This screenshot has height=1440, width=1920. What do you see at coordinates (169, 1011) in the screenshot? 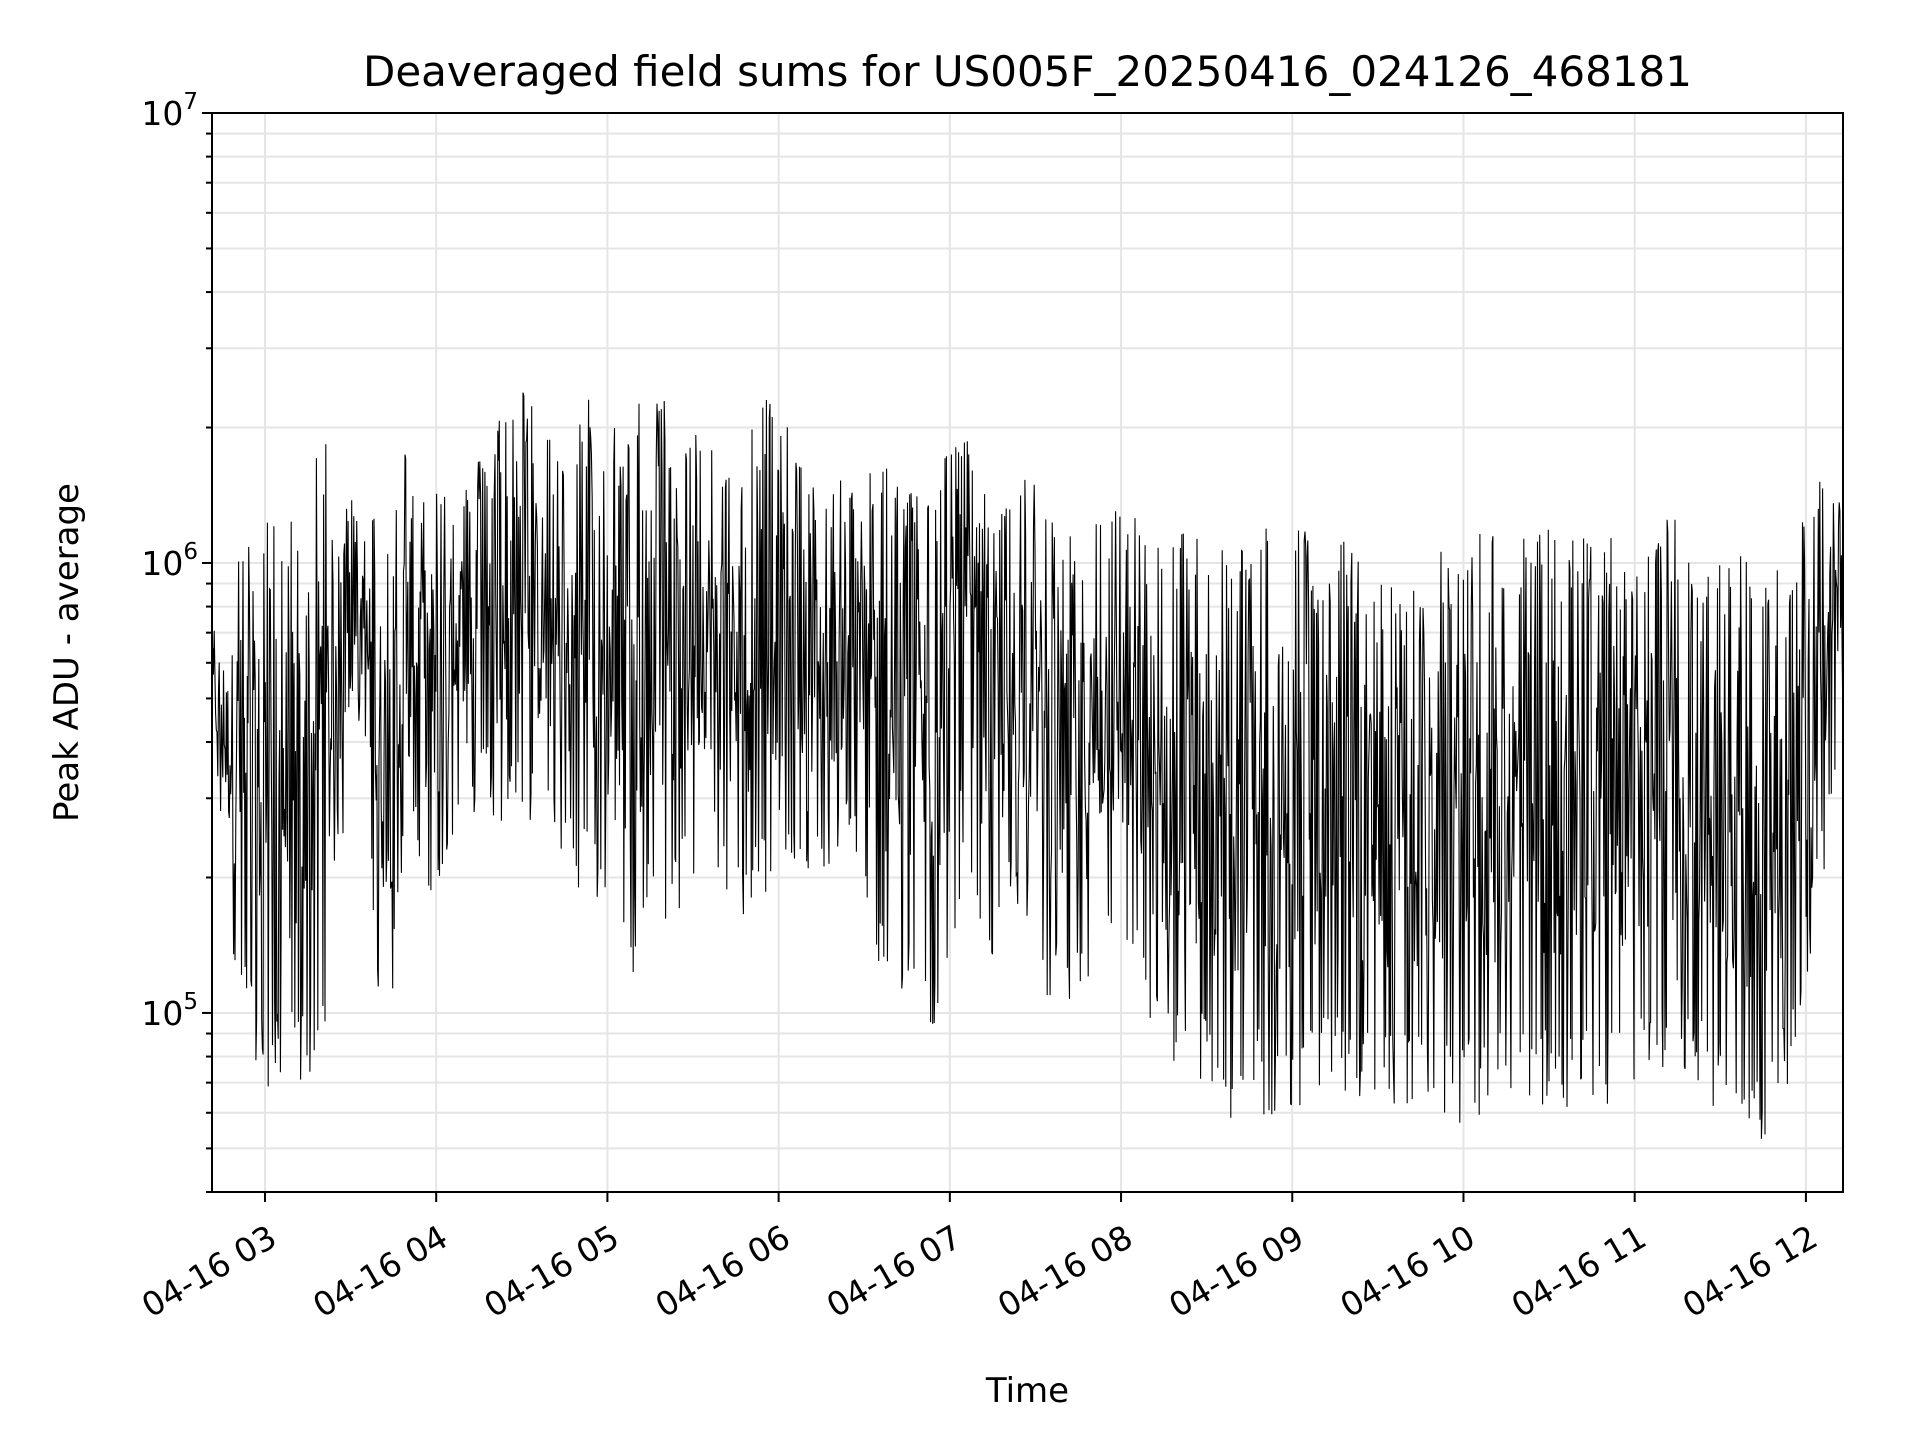
I see `y-tick-label: 10⁵` at bounding box center [169, 1011].